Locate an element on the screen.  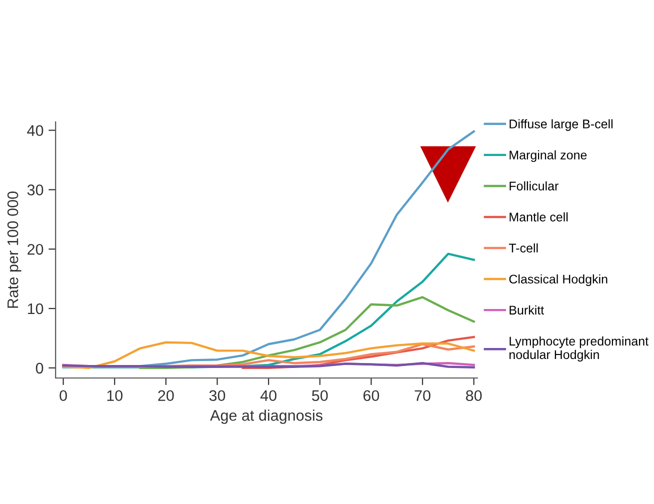
legend-label: Mantle cell is located at coordinates (539, 217).